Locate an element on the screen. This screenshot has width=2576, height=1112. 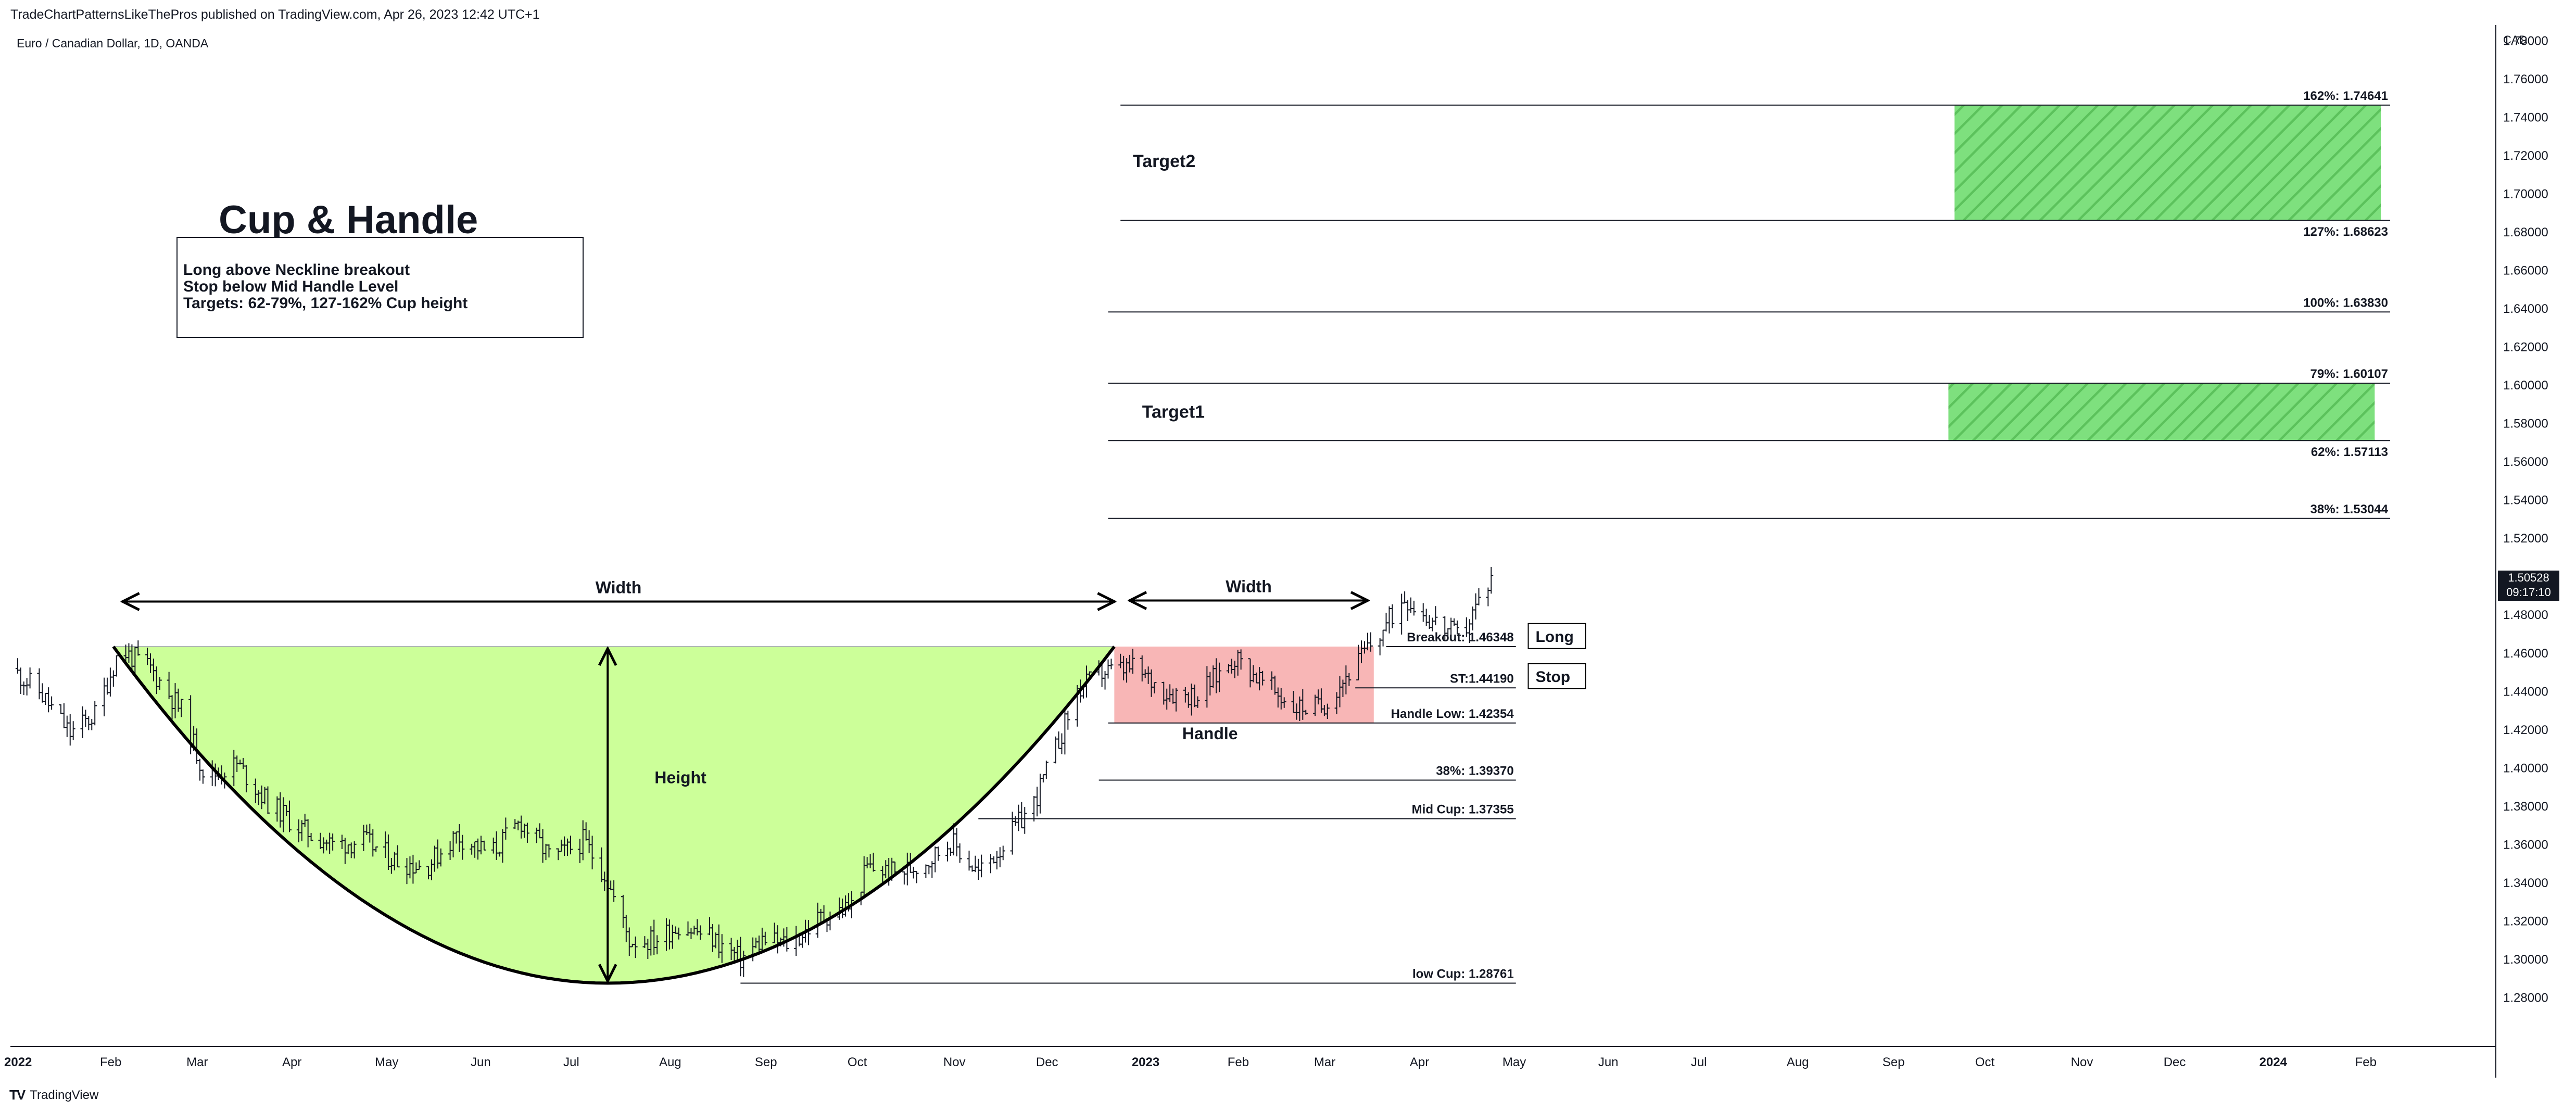
level-label-1: 127%: 1.68623 is located at coordinates (2345, 232).